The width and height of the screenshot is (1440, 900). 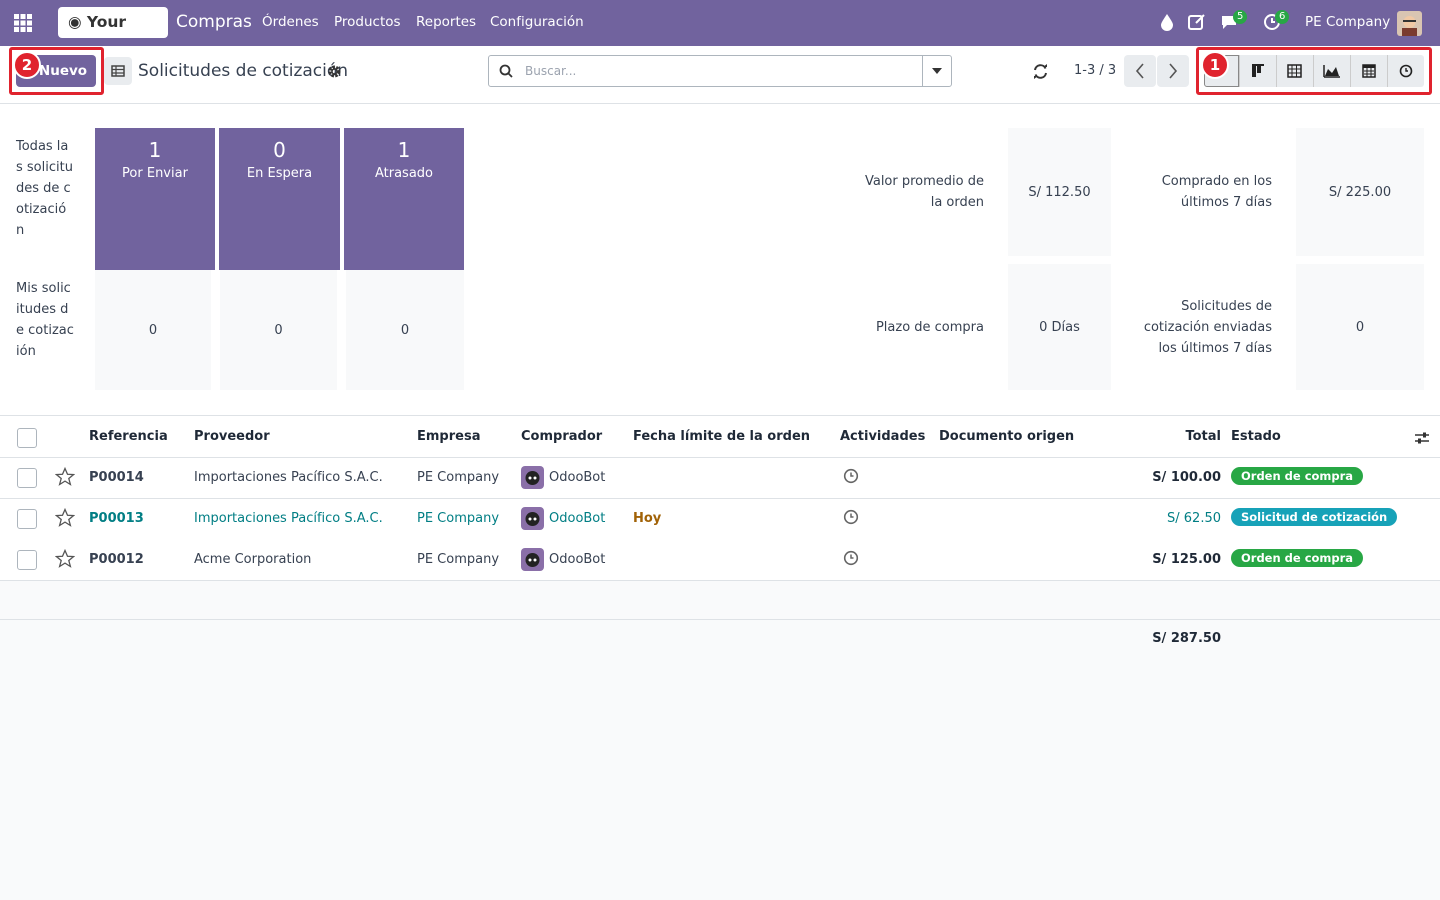 I want to click on tile-label: Atrasado, so click(x=404, y=173).